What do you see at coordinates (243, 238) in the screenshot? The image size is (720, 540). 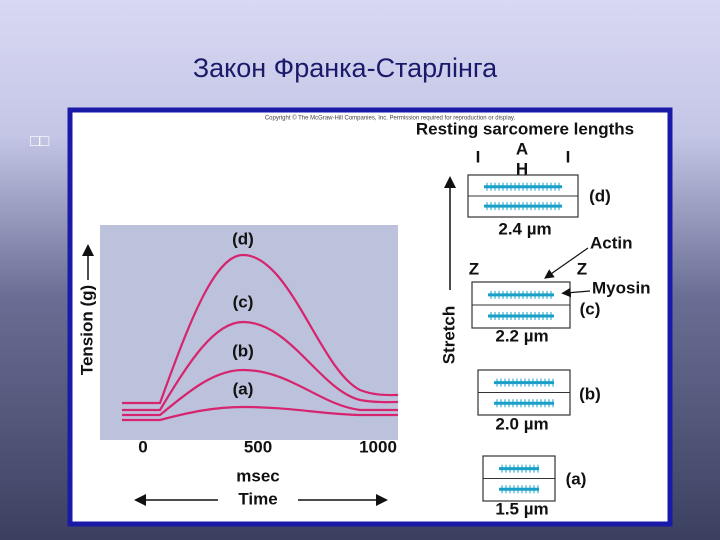 I see `curve-label: (d)` at bounding box center [243, 238].